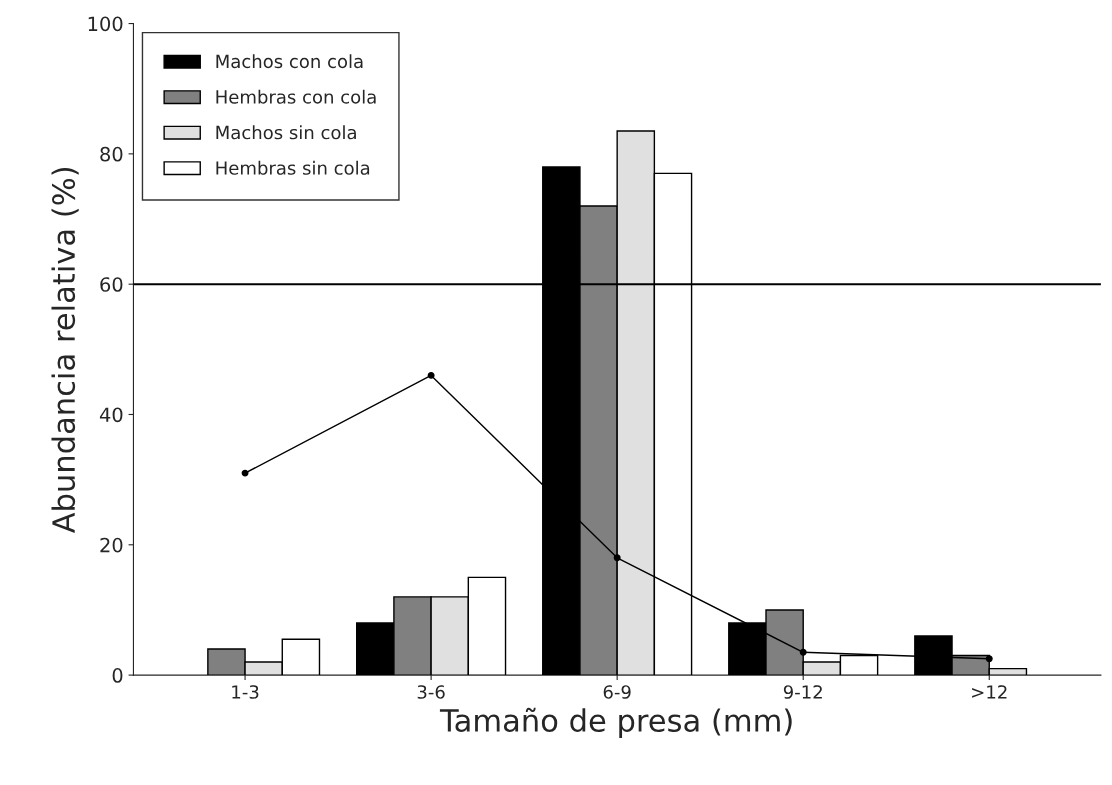  I want to click on x-tick-label: 6-9, so click(617, 692).